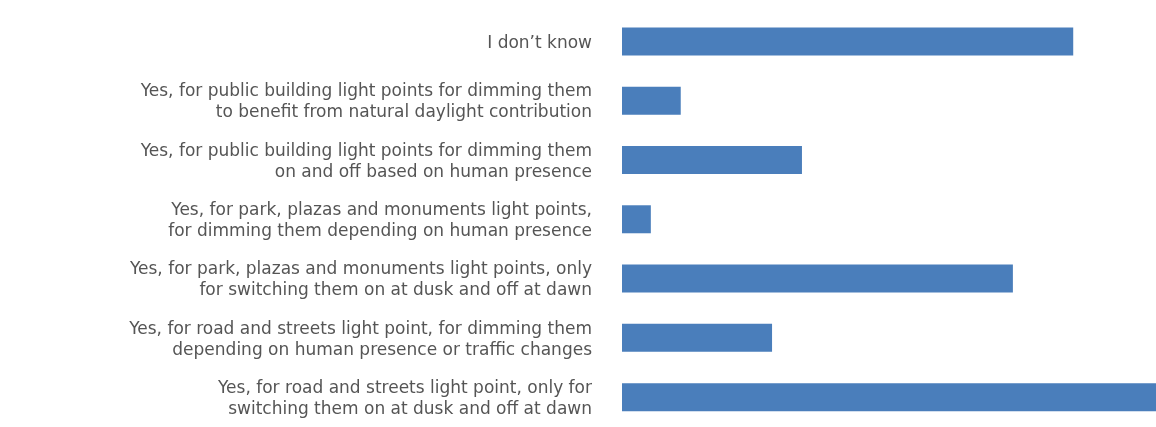 This screenshot has height=427, width=1156. What do you see at coordinates (365, 160) in the screenshot?
I see `y-tick-label: Yes, for public building light points for dimming them on and off based on human presence` at bounding box center [365, 160].